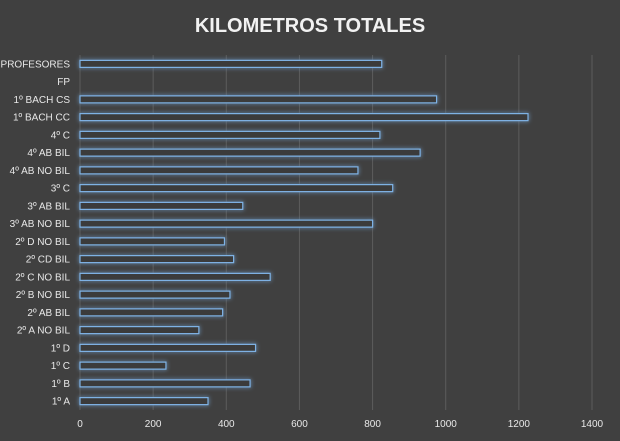 The width and height of the screenshot is (620, 441). I want to click on category-label: PROFESORES, so click(36, 64).